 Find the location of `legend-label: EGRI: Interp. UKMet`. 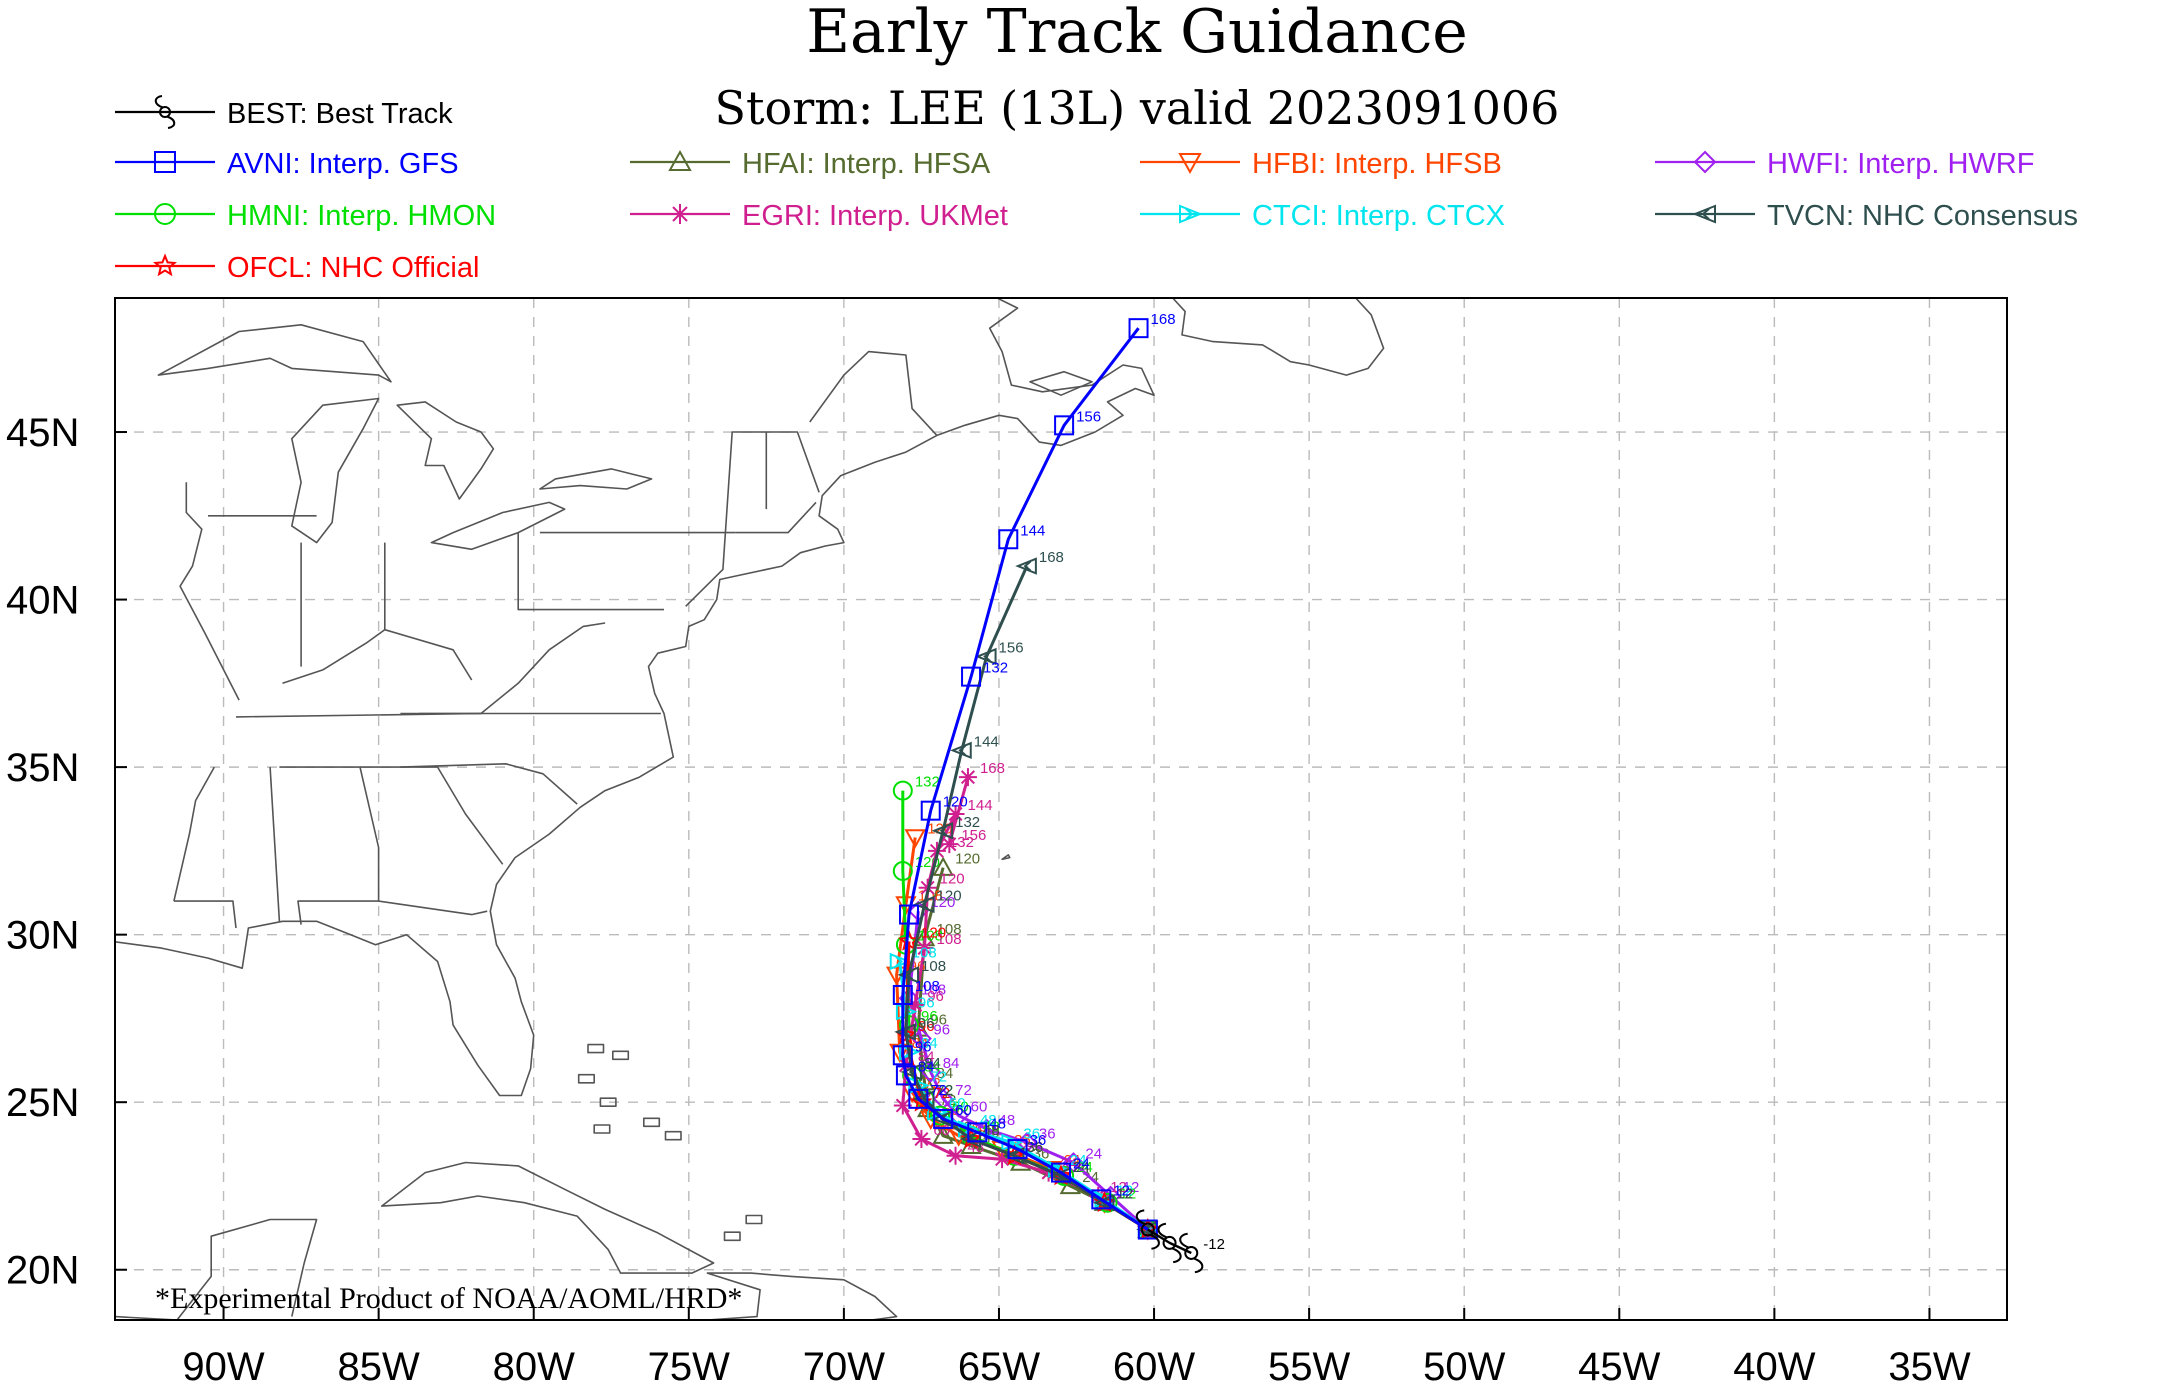

legend-label: EGRI: Interp. UKMet is located at coordinates (875, 216).